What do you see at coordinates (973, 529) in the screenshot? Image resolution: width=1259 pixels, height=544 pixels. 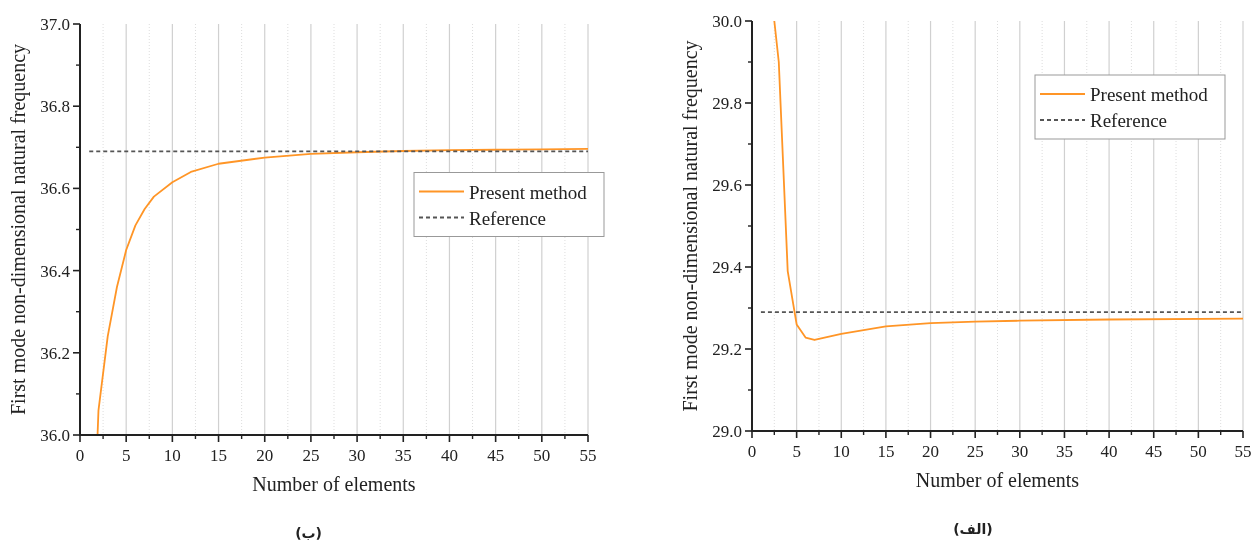 I see `text: (الف)` at bounding box center [973, 529].